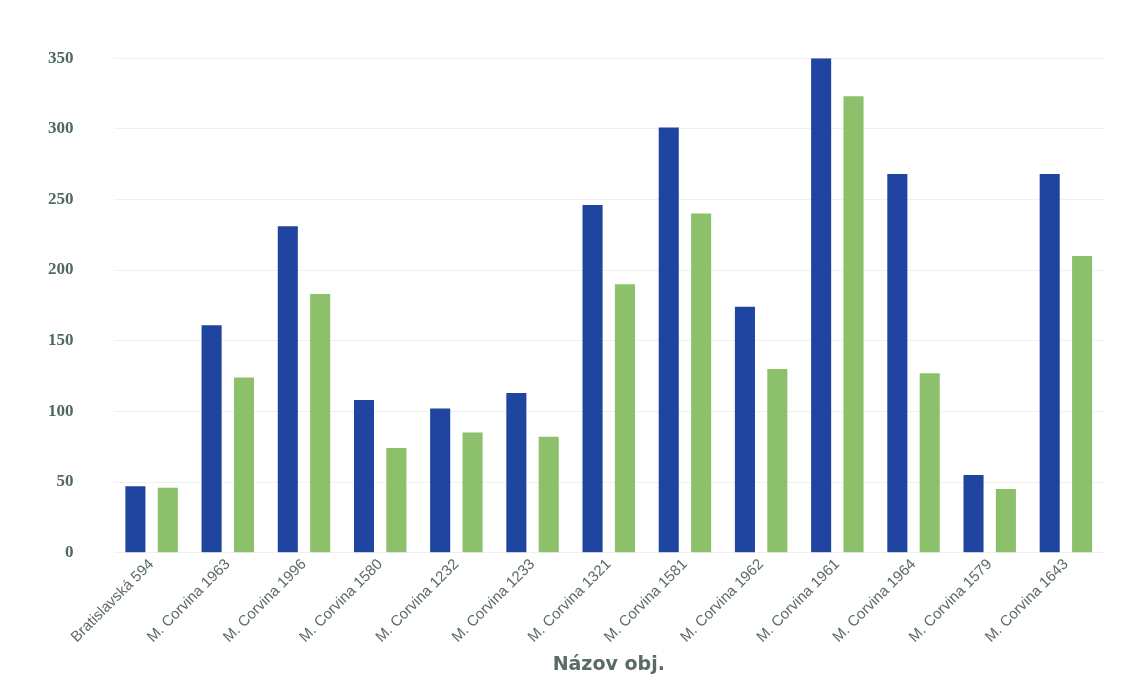 The height and width of the screenshot is (688, 1122). Describe the element at coordinates (61, 57) in the screenshot. I see `y-tick-label: 350` at that location.